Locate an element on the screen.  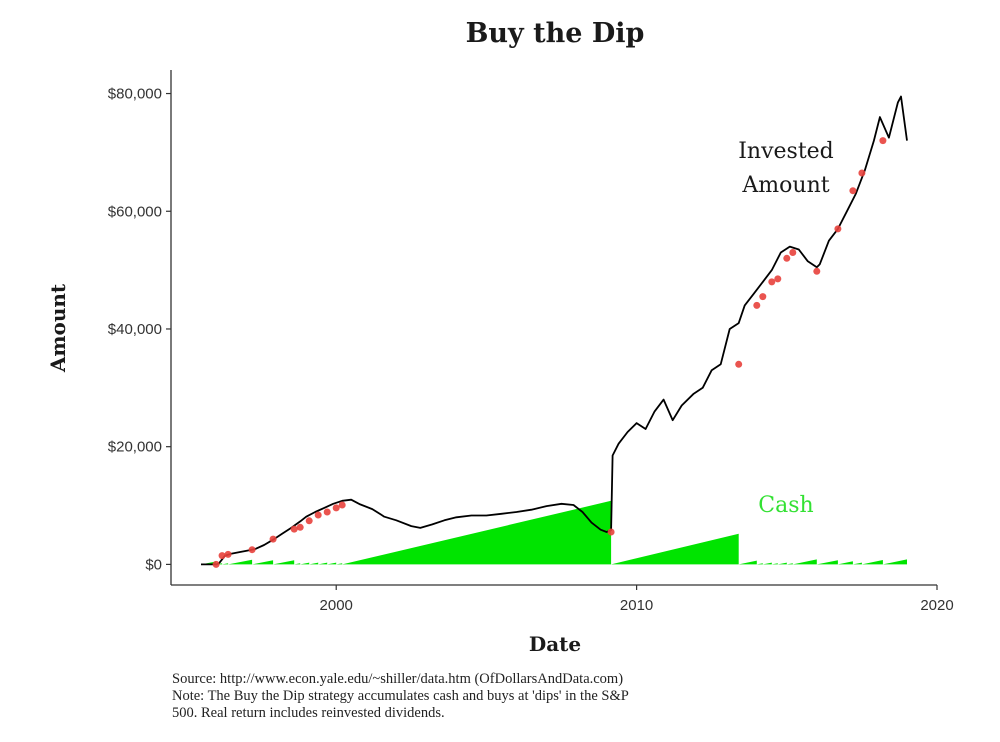
x-tick-label: 2010 is located at coordinates (636, 605).